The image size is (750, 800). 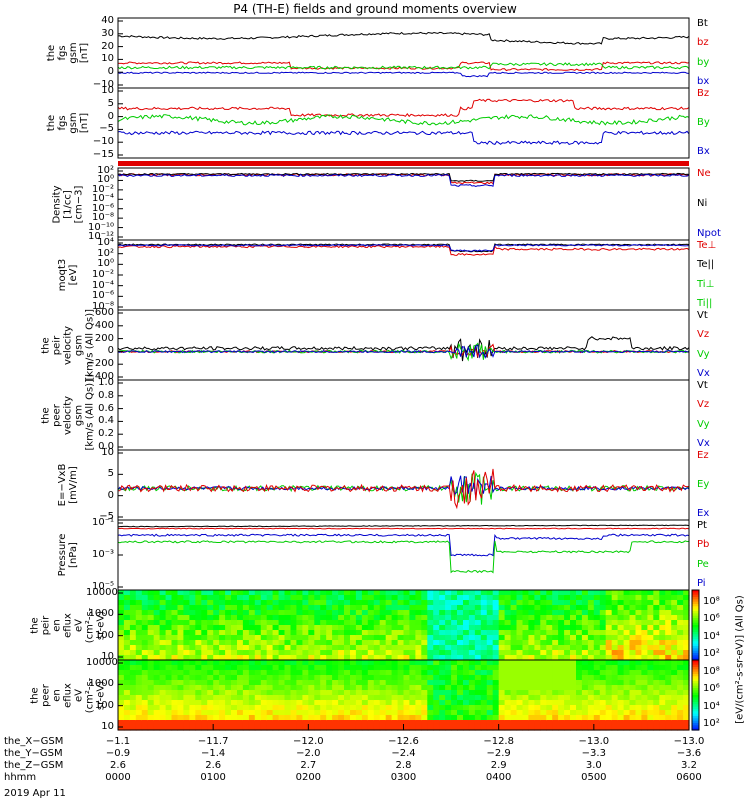 What do you see at coordinates (102, 522) in the screenshot?
I see `y-tick-label: 10⁻¹` at bounding box center [102, 522].